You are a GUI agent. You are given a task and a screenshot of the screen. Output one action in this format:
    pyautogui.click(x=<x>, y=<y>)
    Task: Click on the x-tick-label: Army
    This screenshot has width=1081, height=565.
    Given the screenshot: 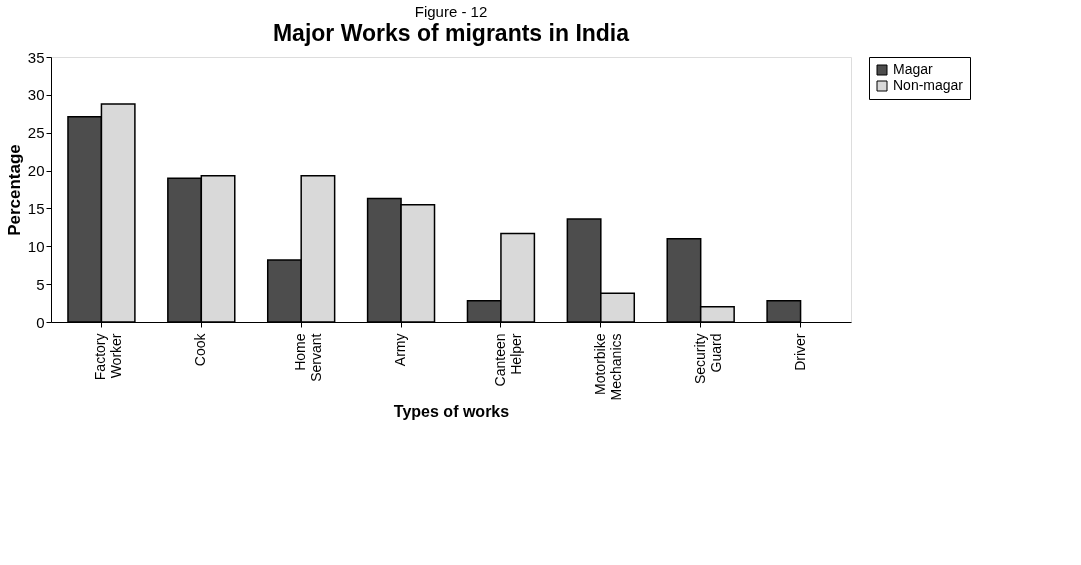 What is the action you would take?
    pyautogui.click(x=400, y=350)
    